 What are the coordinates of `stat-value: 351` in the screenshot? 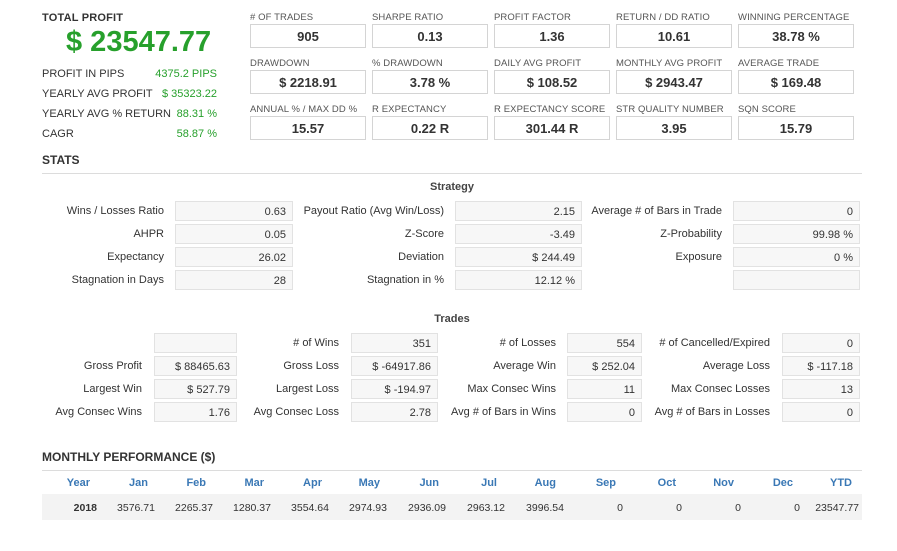 It's located at (394, 343).